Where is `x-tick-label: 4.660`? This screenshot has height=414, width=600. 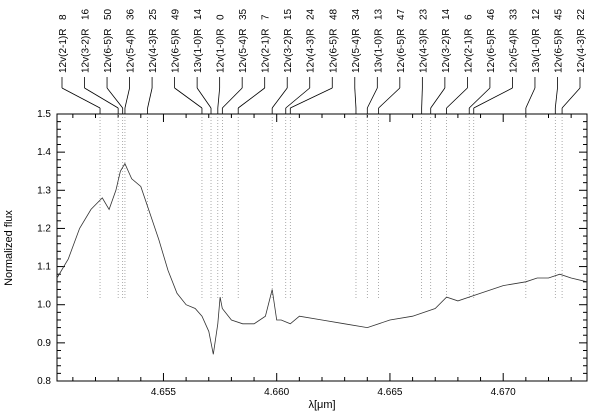
x-tick-label: 4.660 is located at coordinates (276, 392).